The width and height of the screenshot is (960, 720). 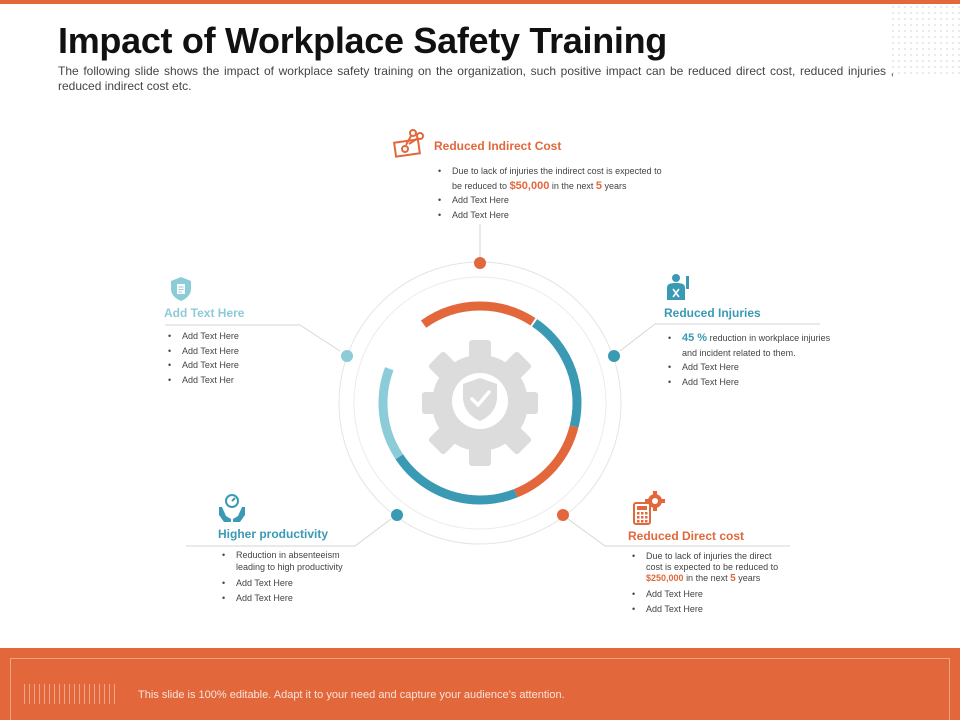 I want to click on item-text: leading to high productivity, so click(x=289, y=566).